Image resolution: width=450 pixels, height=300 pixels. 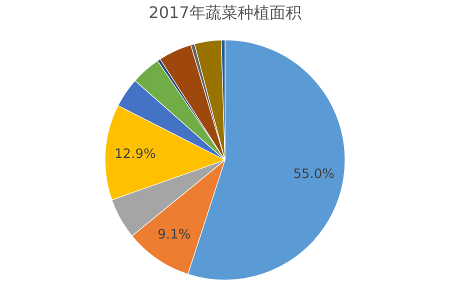 What do you see at coordinates (135, 154) in the screenshot?
I see `data-label: 12.9%` at bounding box center [135, 154].